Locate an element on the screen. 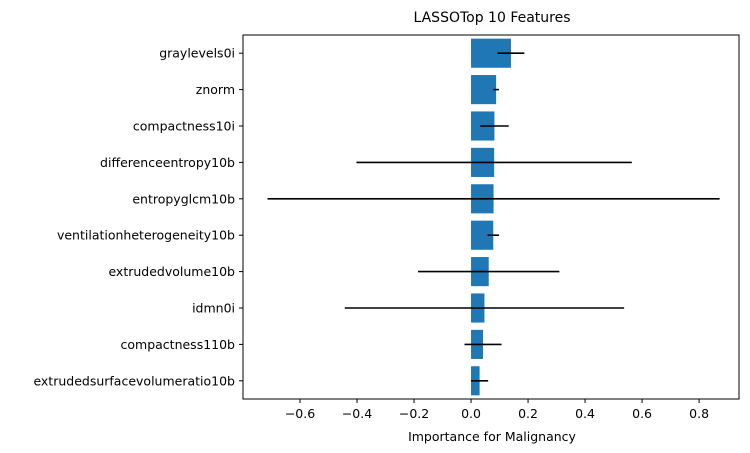 This screenshot has width=750, height=453. x-tick-label: −0.4 is located at coordinates (357, 413).